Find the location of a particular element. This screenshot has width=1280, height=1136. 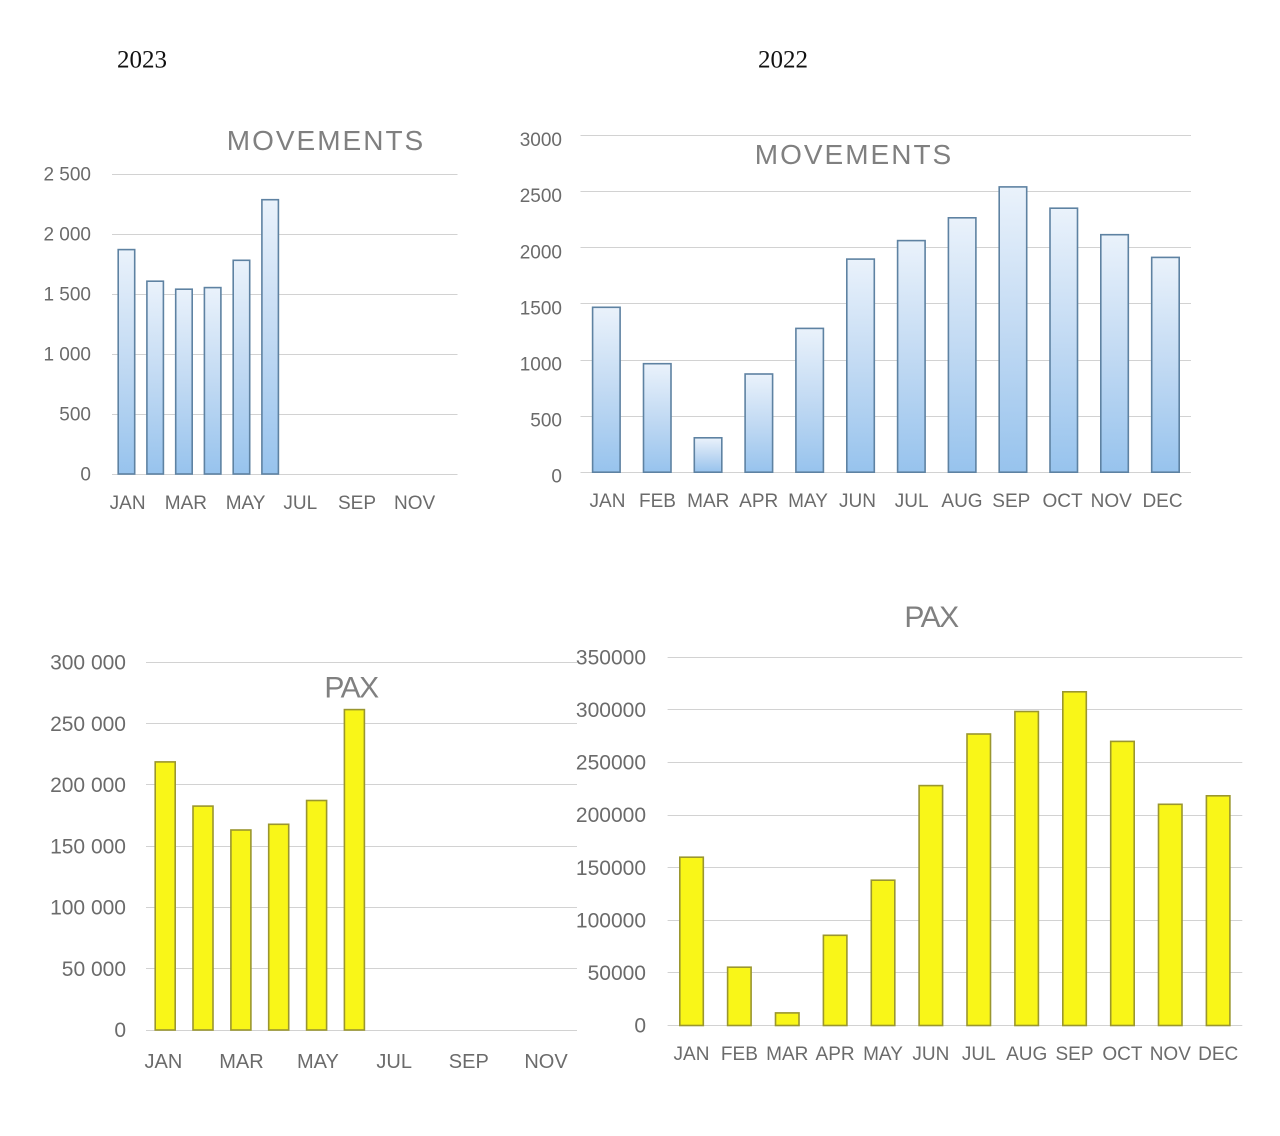

svg-text: 1000 is located at coordinates (541, 365).